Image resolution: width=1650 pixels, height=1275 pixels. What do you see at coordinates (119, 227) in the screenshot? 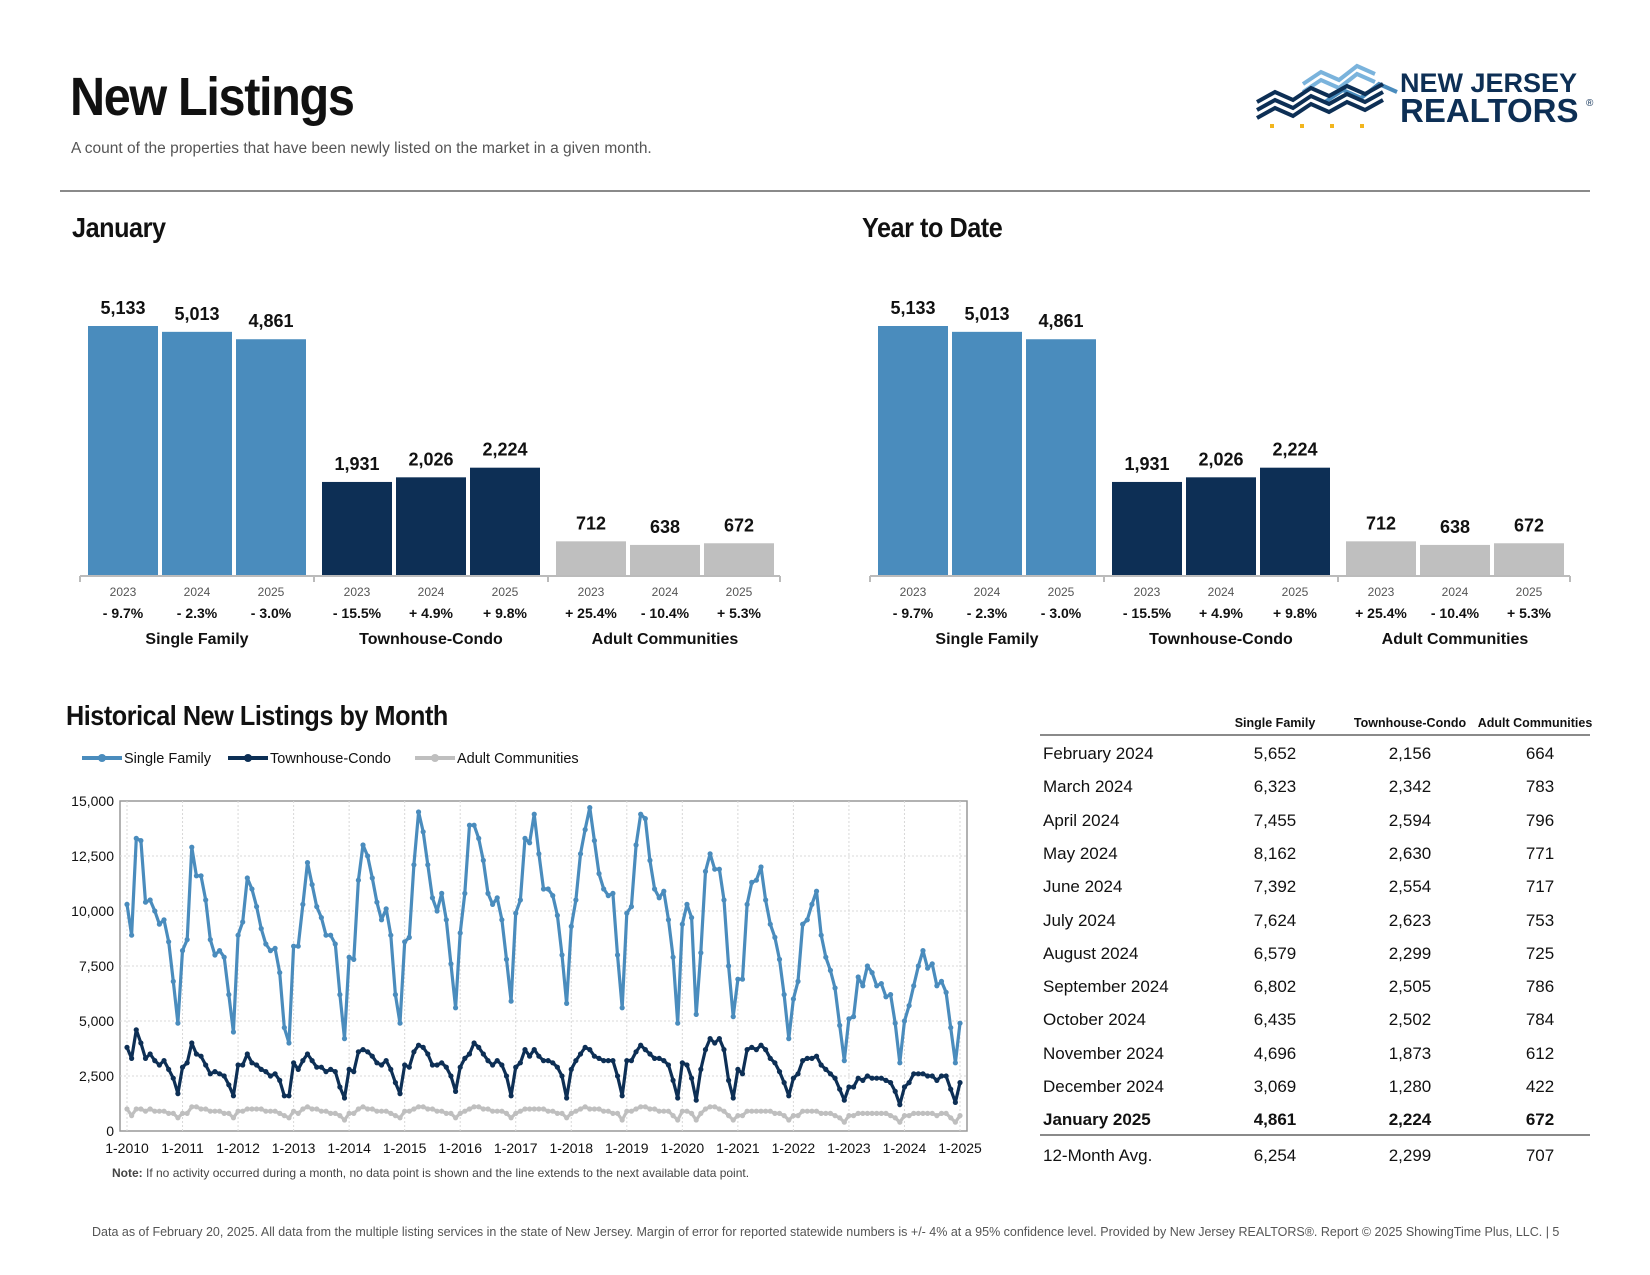
I see `january-title: January` at bounding box center [119, 227].